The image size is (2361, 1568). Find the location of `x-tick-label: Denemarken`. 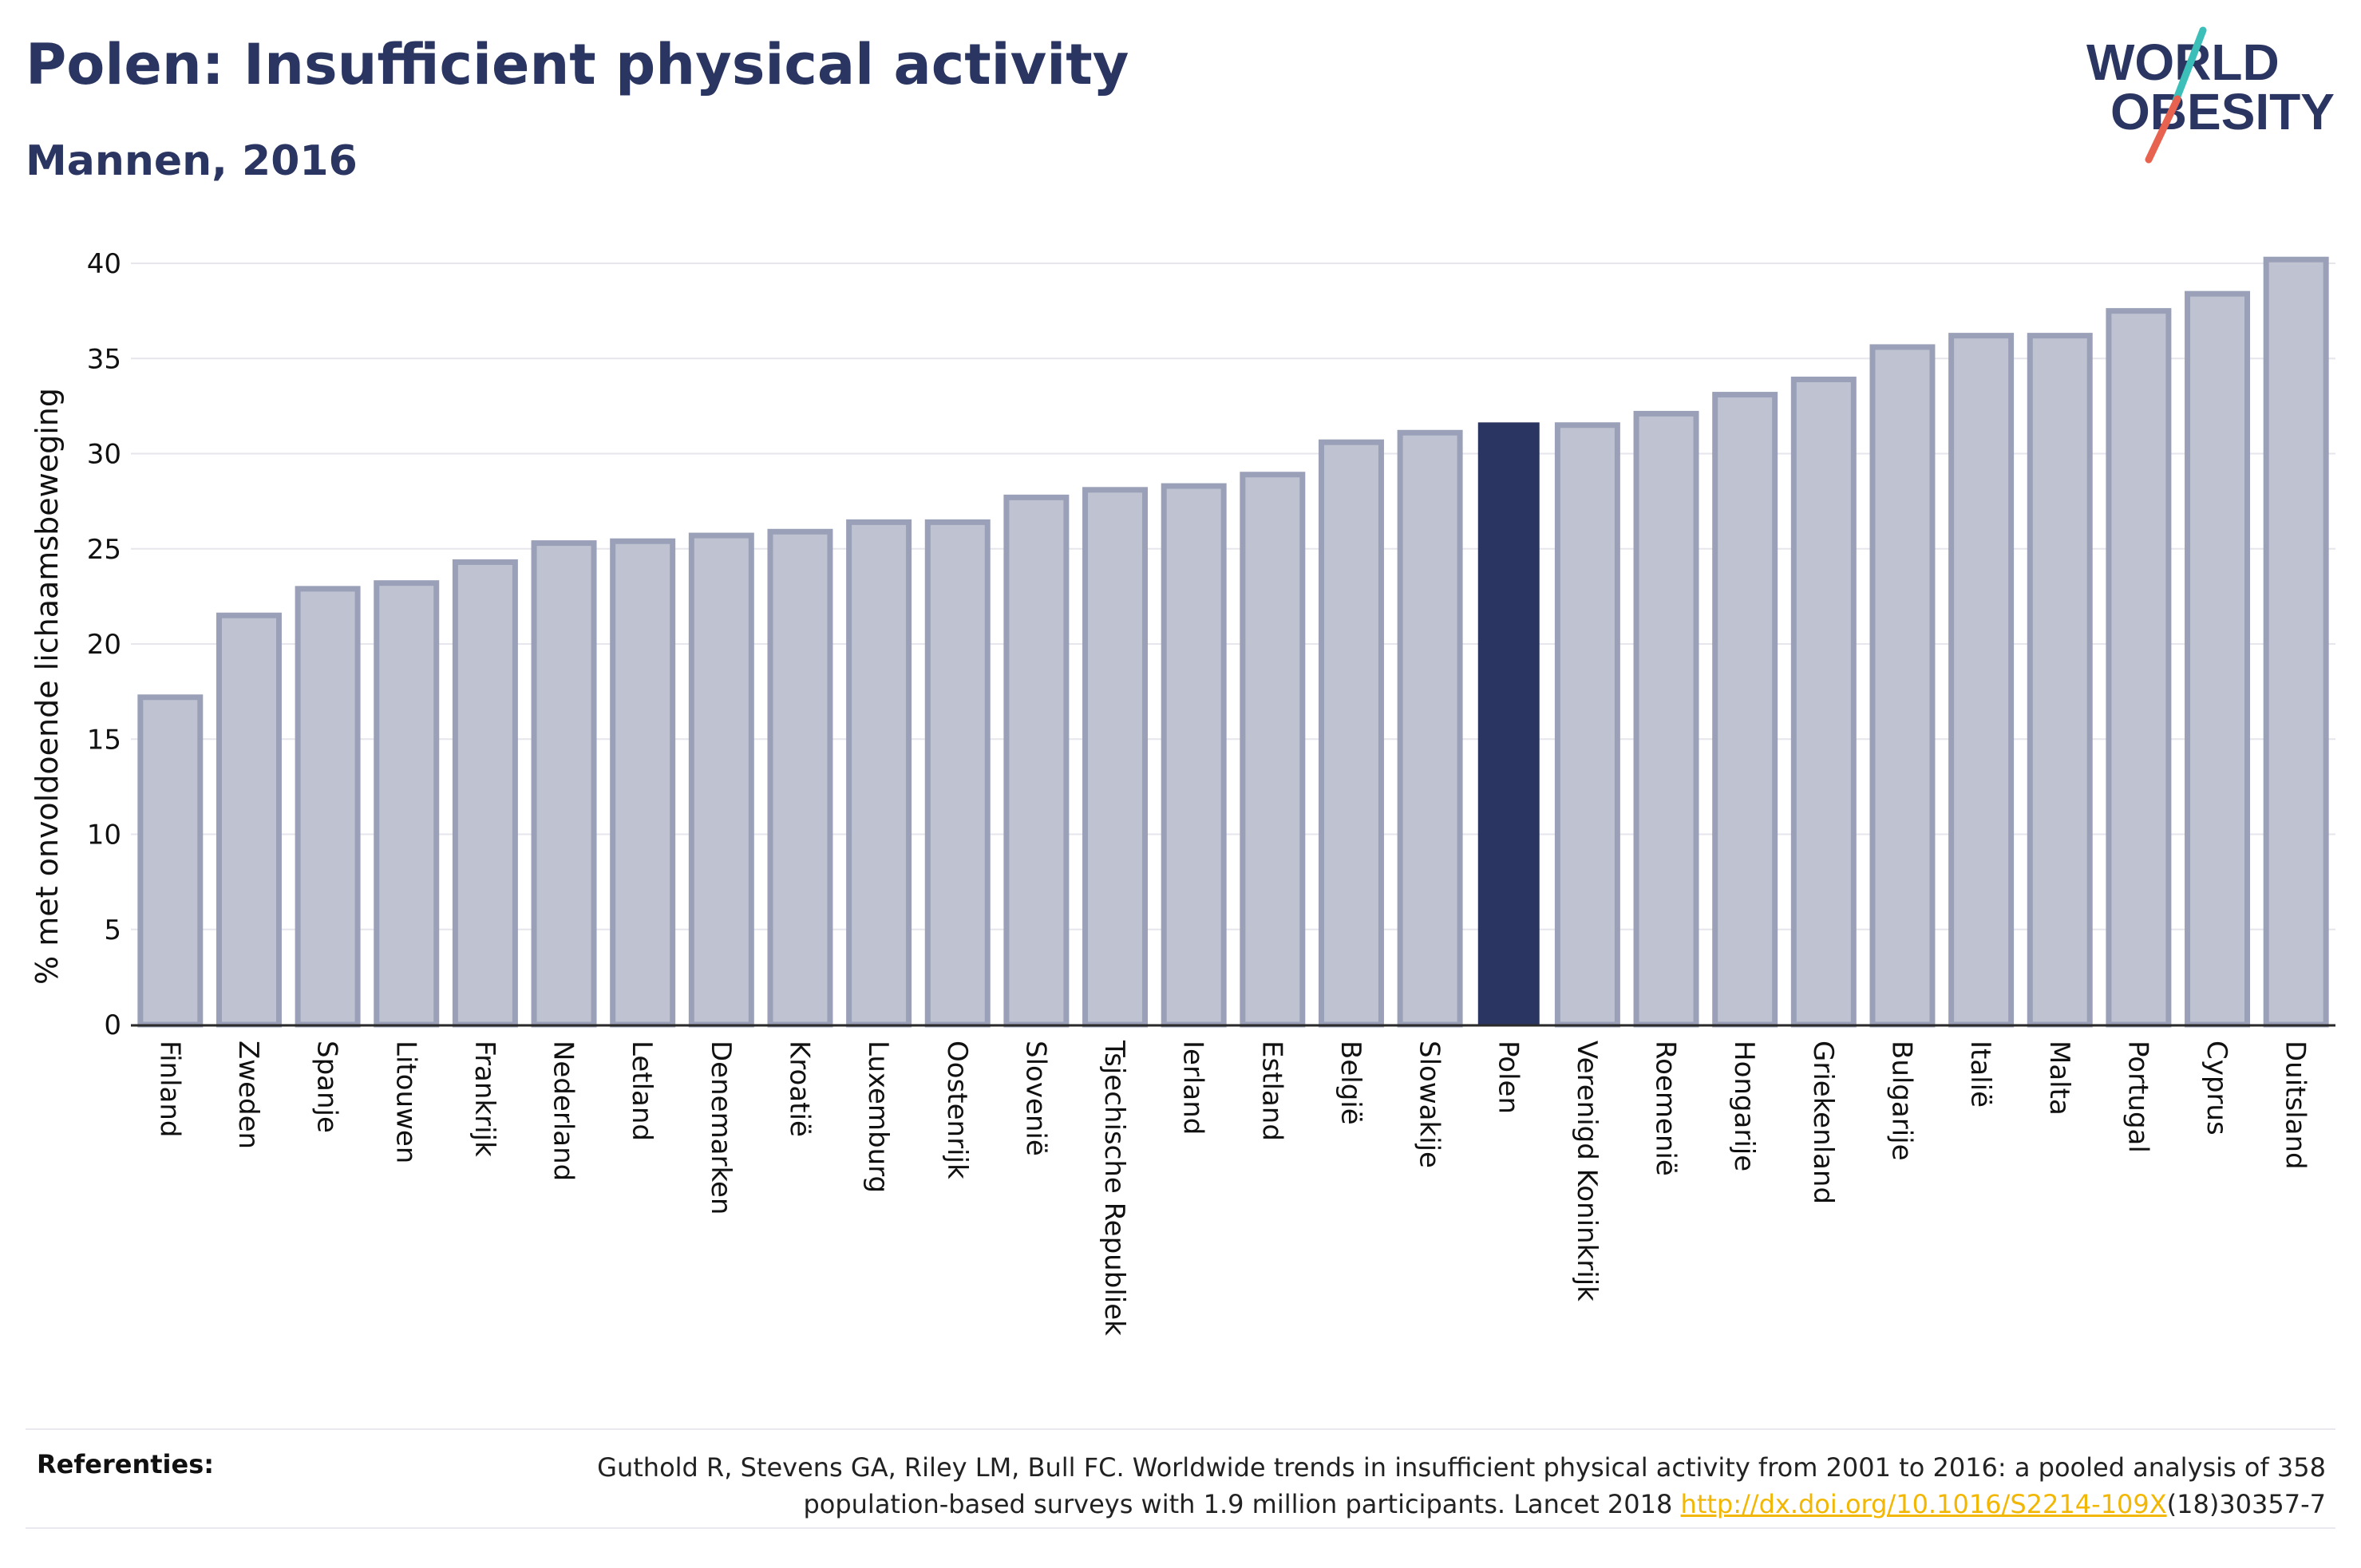

x-tick-label: Denemarken is located at coordinates (721, 1128).